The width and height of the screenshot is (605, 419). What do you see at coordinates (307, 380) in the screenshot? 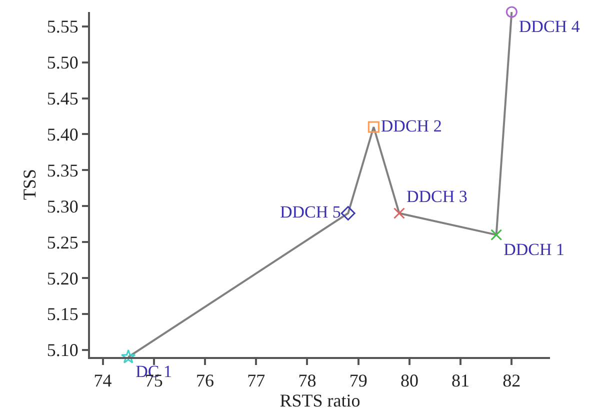
I see `x-tick-label: 78` at bounding box center [307, 380].